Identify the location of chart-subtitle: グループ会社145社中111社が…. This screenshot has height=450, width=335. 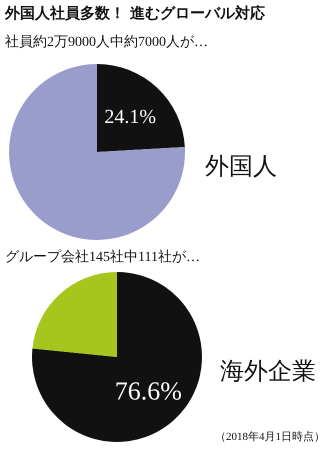
(102, 257).